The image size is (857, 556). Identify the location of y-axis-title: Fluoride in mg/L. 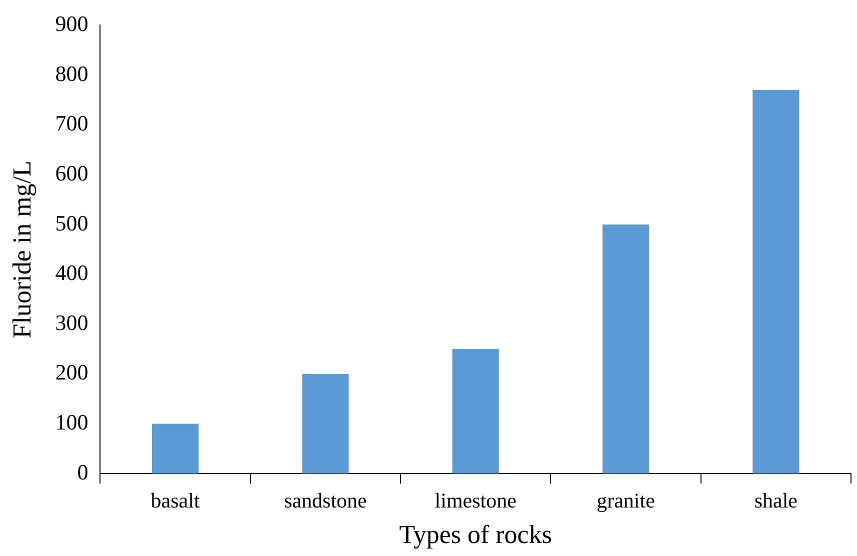
(21, 249).